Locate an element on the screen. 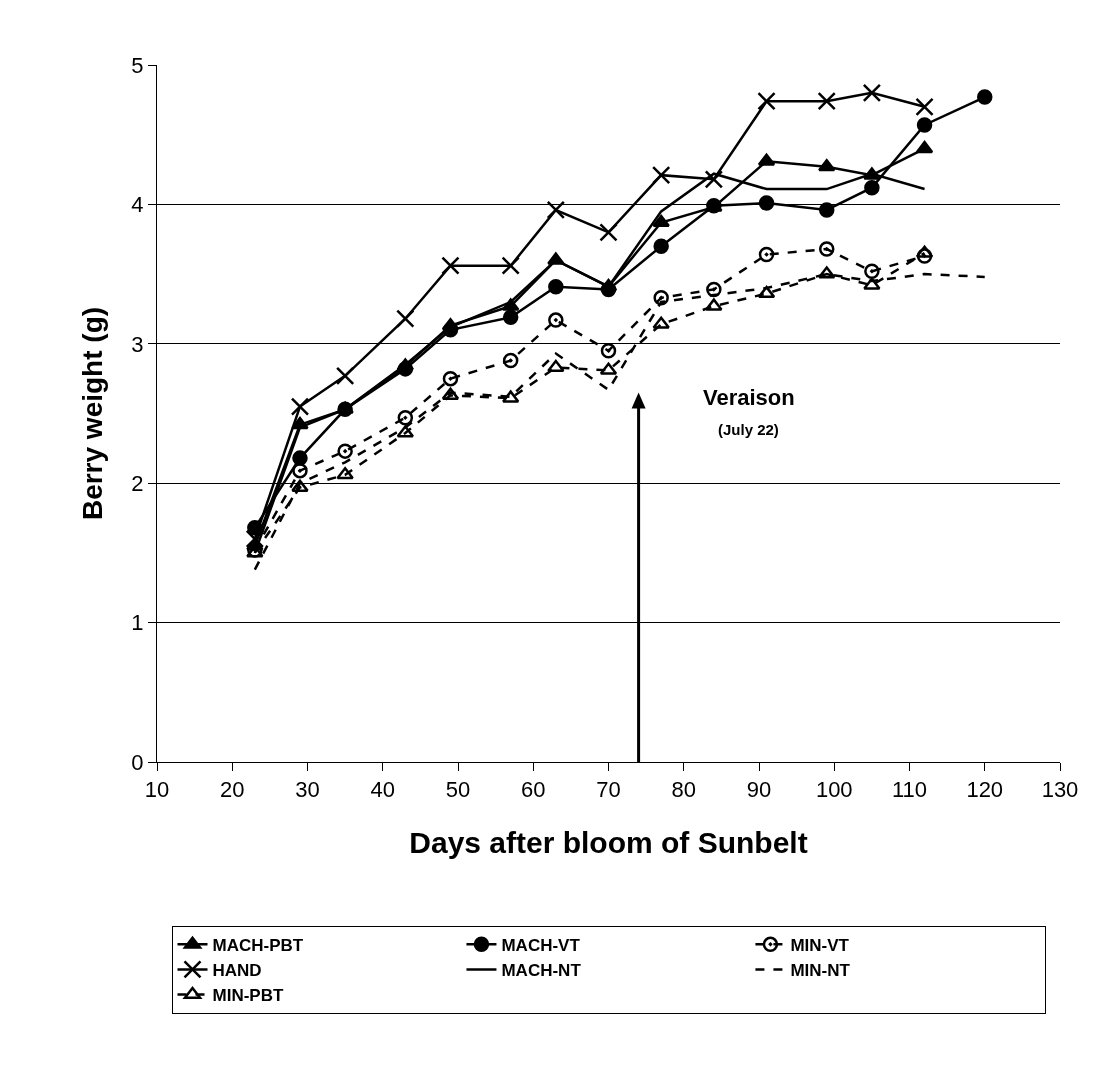  y-tick-label: 3 is located at coordinates (137, 344).